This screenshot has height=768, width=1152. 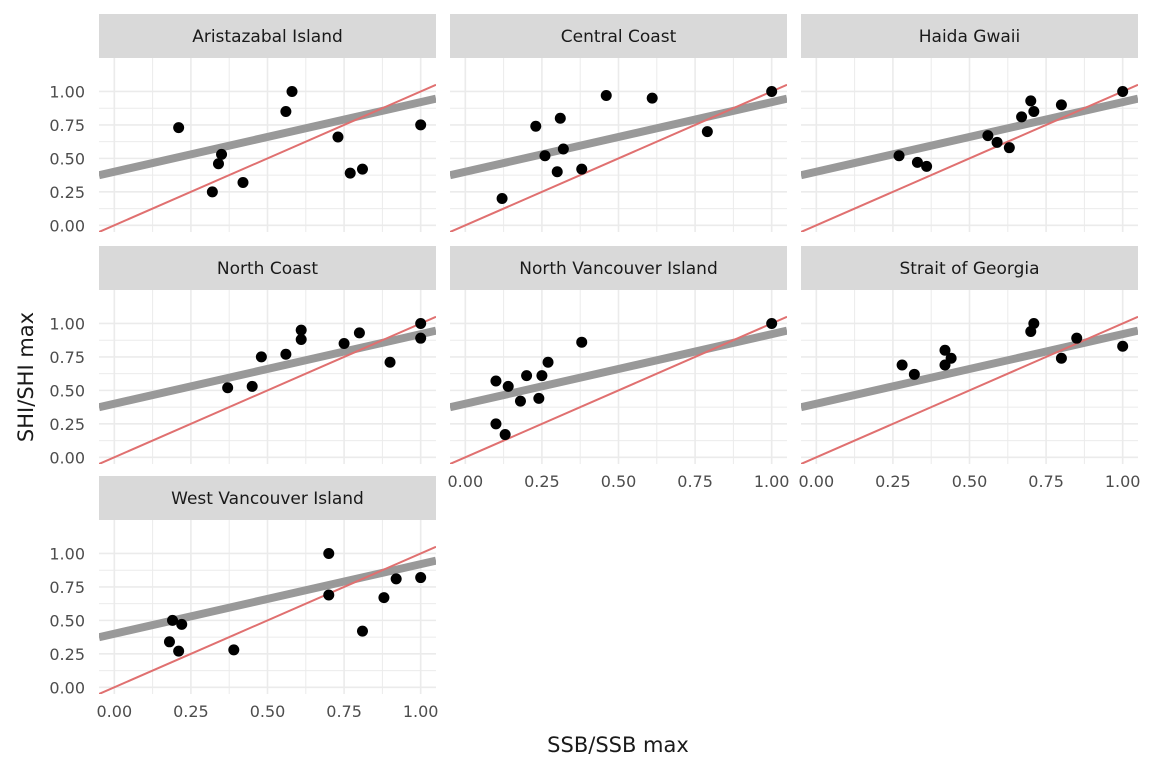 I want to click on facet-strip-label: Aristazabal Island, so click(x=267, y=37).